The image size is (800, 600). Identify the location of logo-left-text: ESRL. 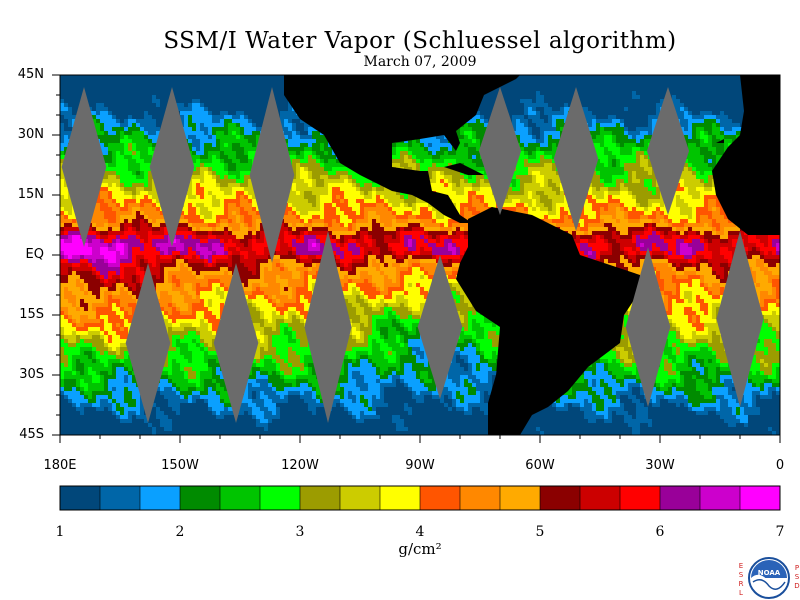
(741, 579).